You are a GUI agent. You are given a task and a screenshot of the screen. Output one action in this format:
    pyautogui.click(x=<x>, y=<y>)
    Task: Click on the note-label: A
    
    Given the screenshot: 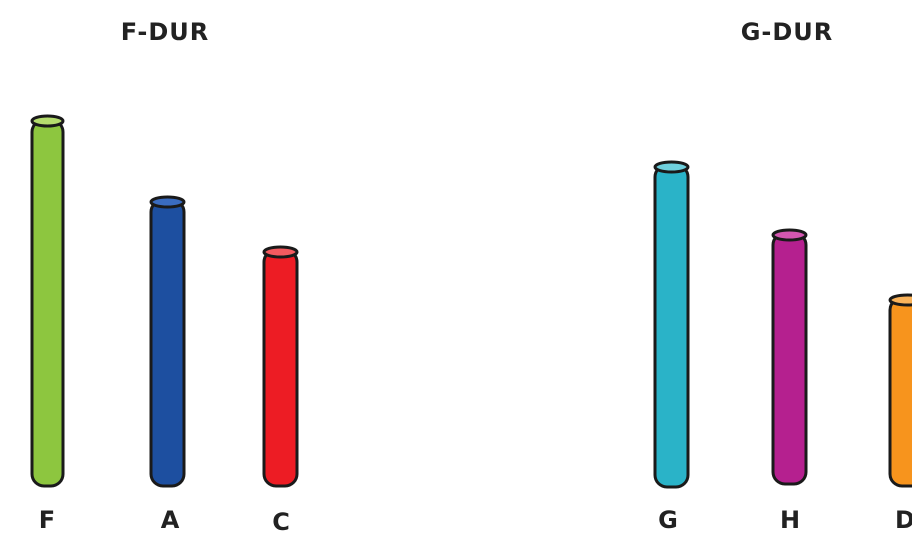 What is the action you would take?
    pyautogui.click(x=170, y=519)
    